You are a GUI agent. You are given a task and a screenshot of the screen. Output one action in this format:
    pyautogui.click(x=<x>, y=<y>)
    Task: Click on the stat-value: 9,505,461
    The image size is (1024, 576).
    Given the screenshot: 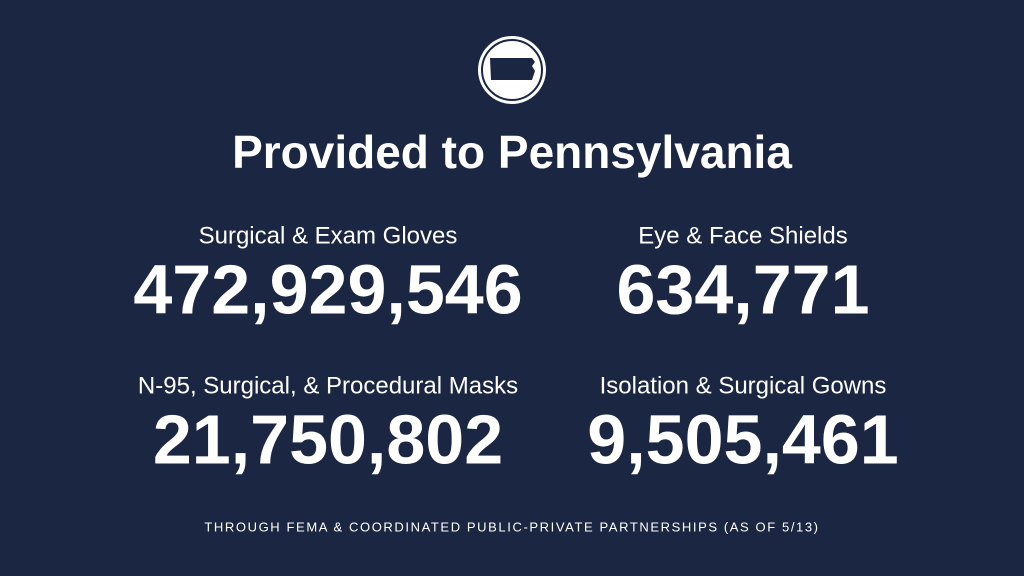 What is the action you would take?
    pyautogui.click(x=742, y=439)
    